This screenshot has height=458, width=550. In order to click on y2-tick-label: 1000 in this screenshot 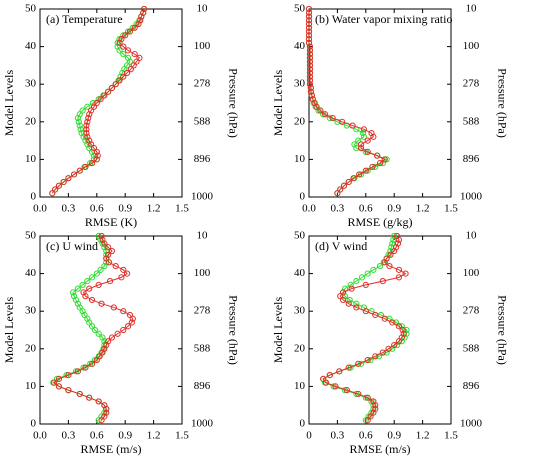, I will do `click(471, 424)`.